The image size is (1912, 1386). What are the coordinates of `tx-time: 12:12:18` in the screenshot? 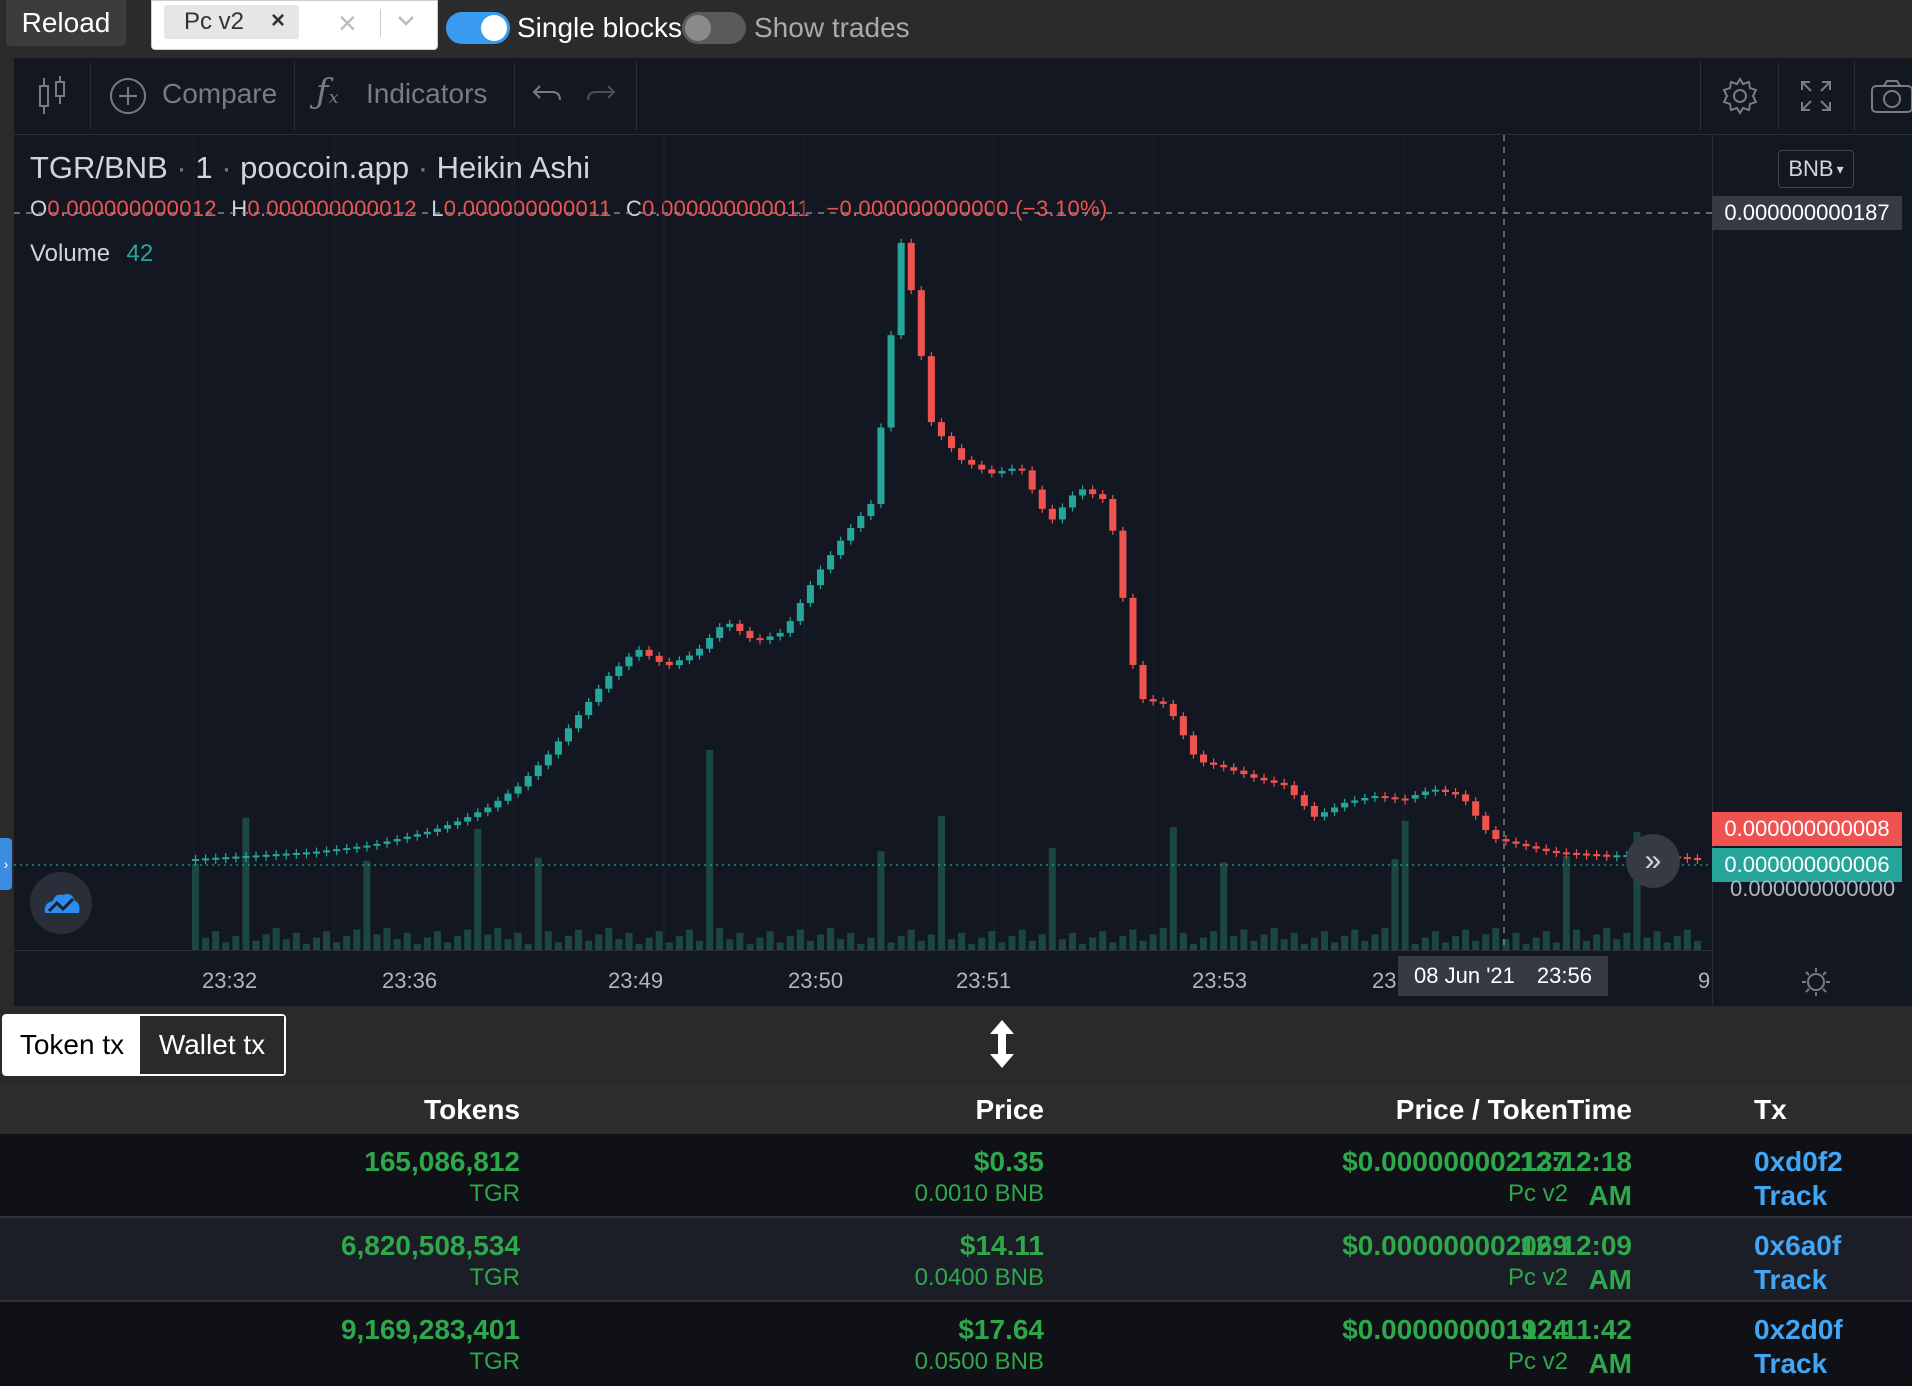 It's located at (1575, 1161).